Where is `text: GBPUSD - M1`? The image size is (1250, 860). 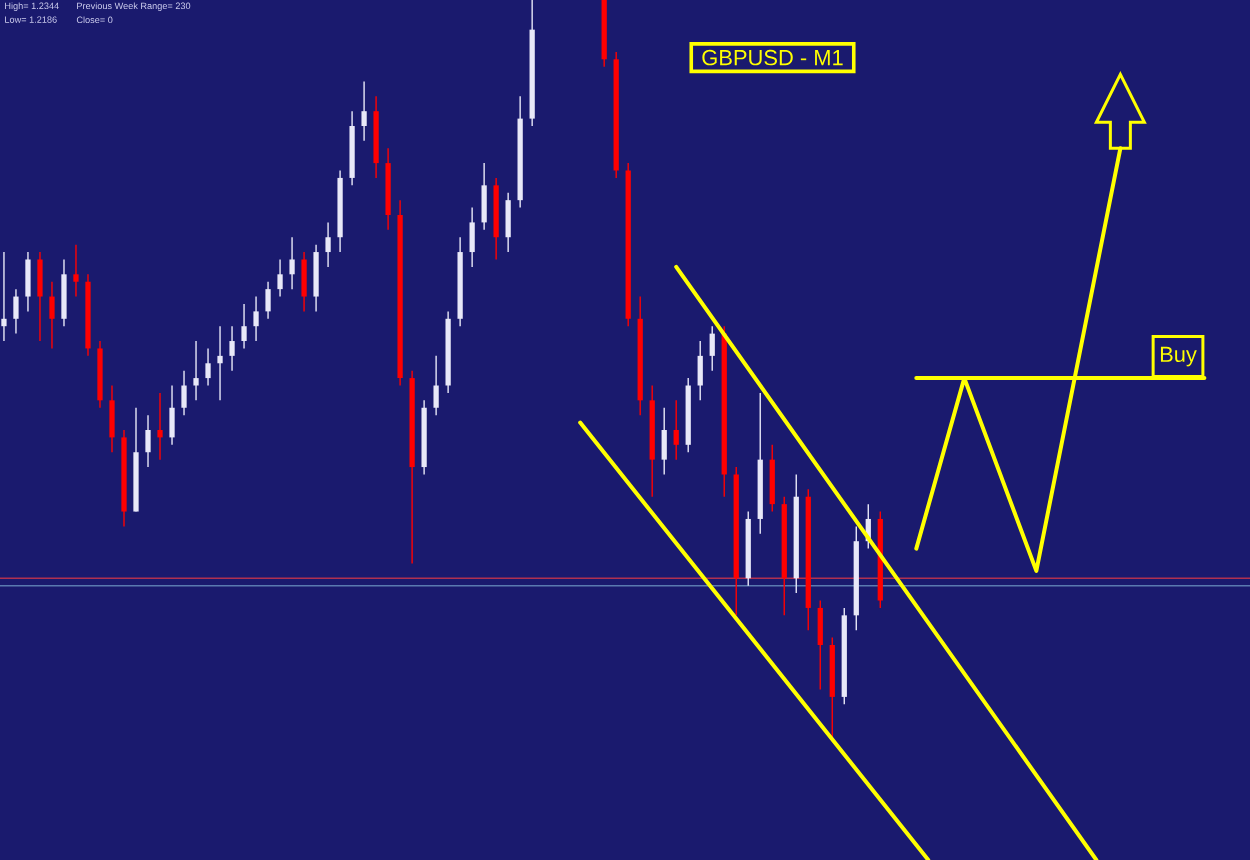 text: GBPUSD - M1 is located at coordinates (772, 57).